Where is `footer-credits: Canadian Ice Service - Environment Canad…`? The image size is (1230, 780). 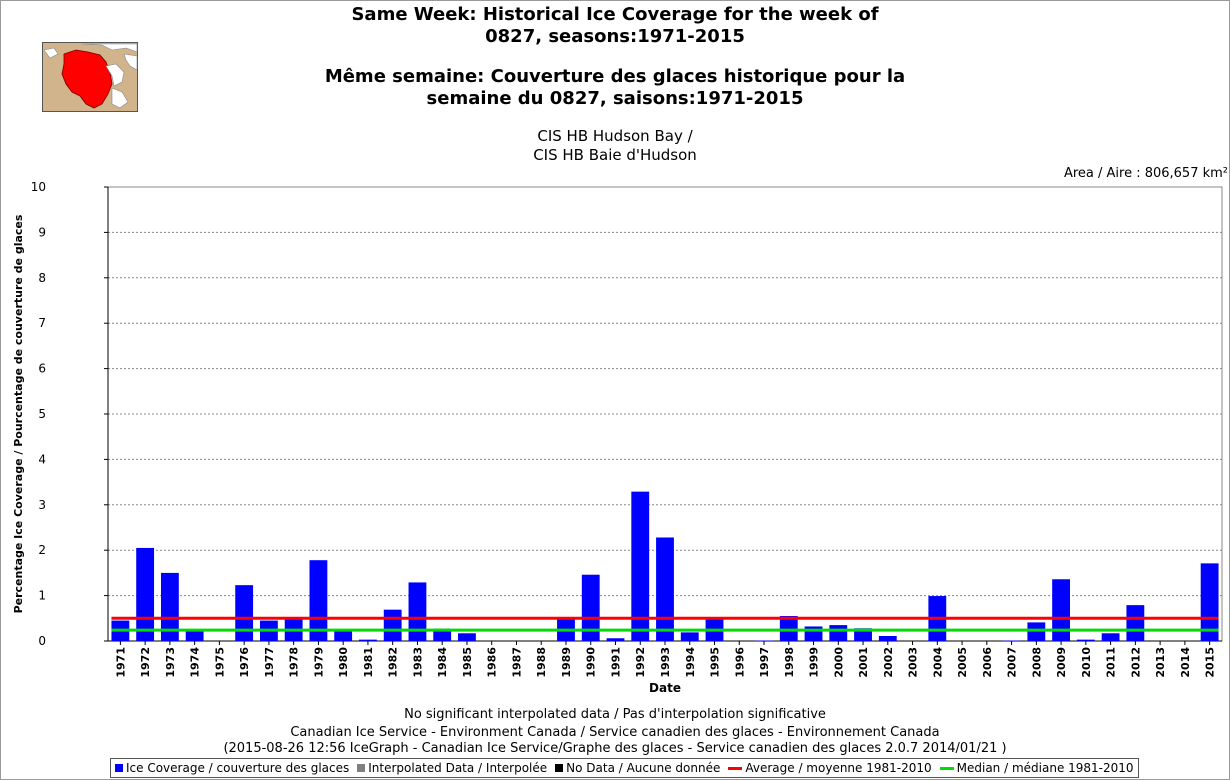
footer-credits: Canadian Ice Service - Environment Canad… is located at coordinates (615, 732).